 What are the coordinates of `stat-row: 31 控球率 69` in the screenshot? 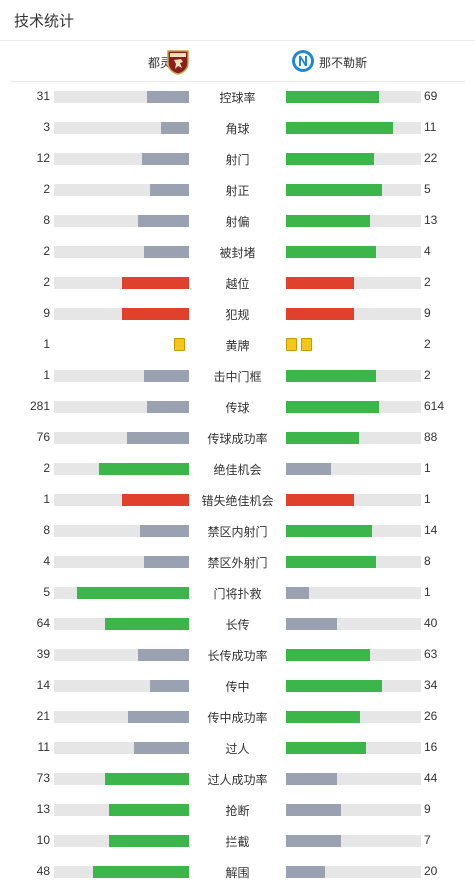 It's located at (237, 96).